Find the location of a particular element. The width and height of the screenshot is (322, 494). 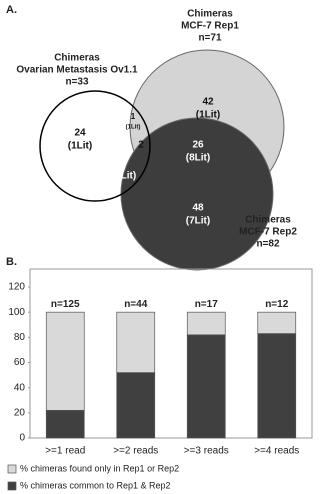

region-count: 48 is located at coordinates (198, 208).